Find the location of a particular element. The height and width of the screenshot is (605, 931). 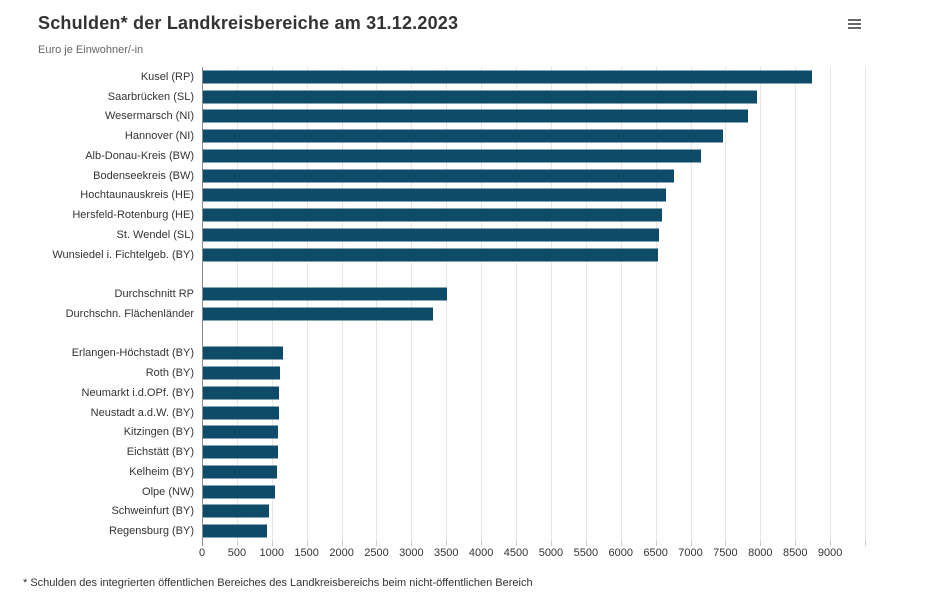

bar-row: Hochtaunauskreis (HE) is located at coordinates (432, 196).